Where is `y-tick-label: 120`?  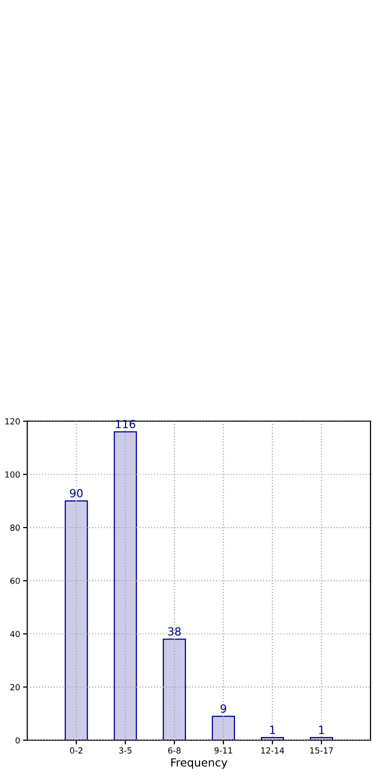
y-tick-label: 120 is located at coordinates (12, 421).